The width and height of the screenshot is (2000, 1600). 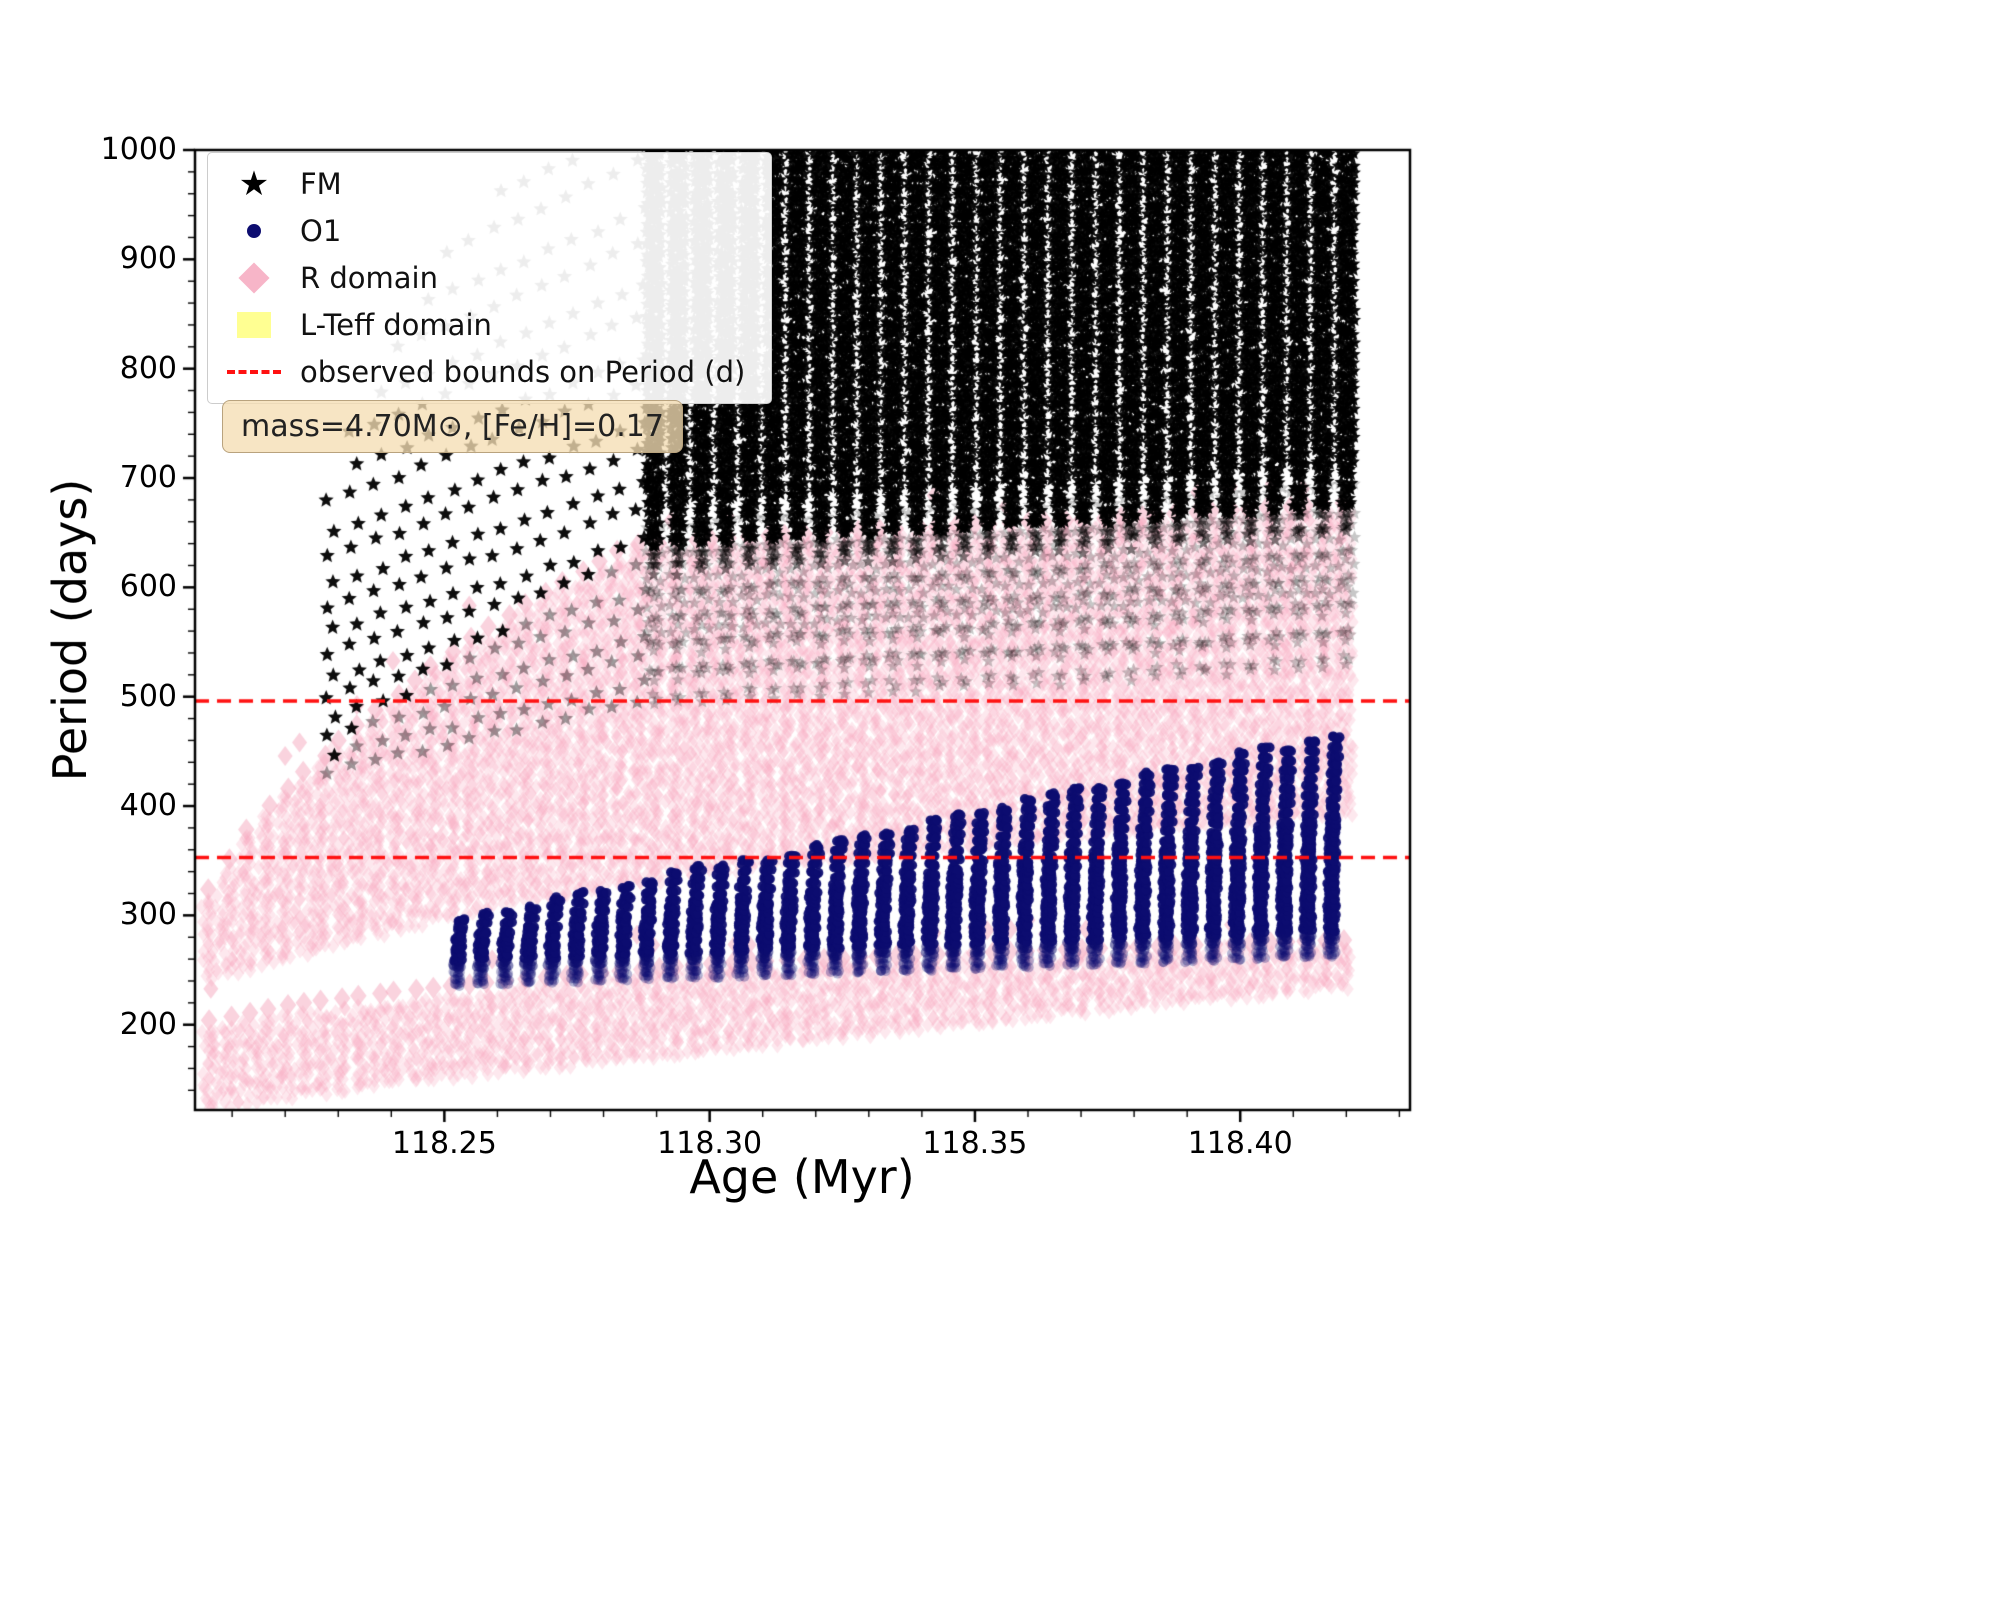 I want to click on legend-item-l-teff-domain: L-Teff domain, so click(x=483, y=325).